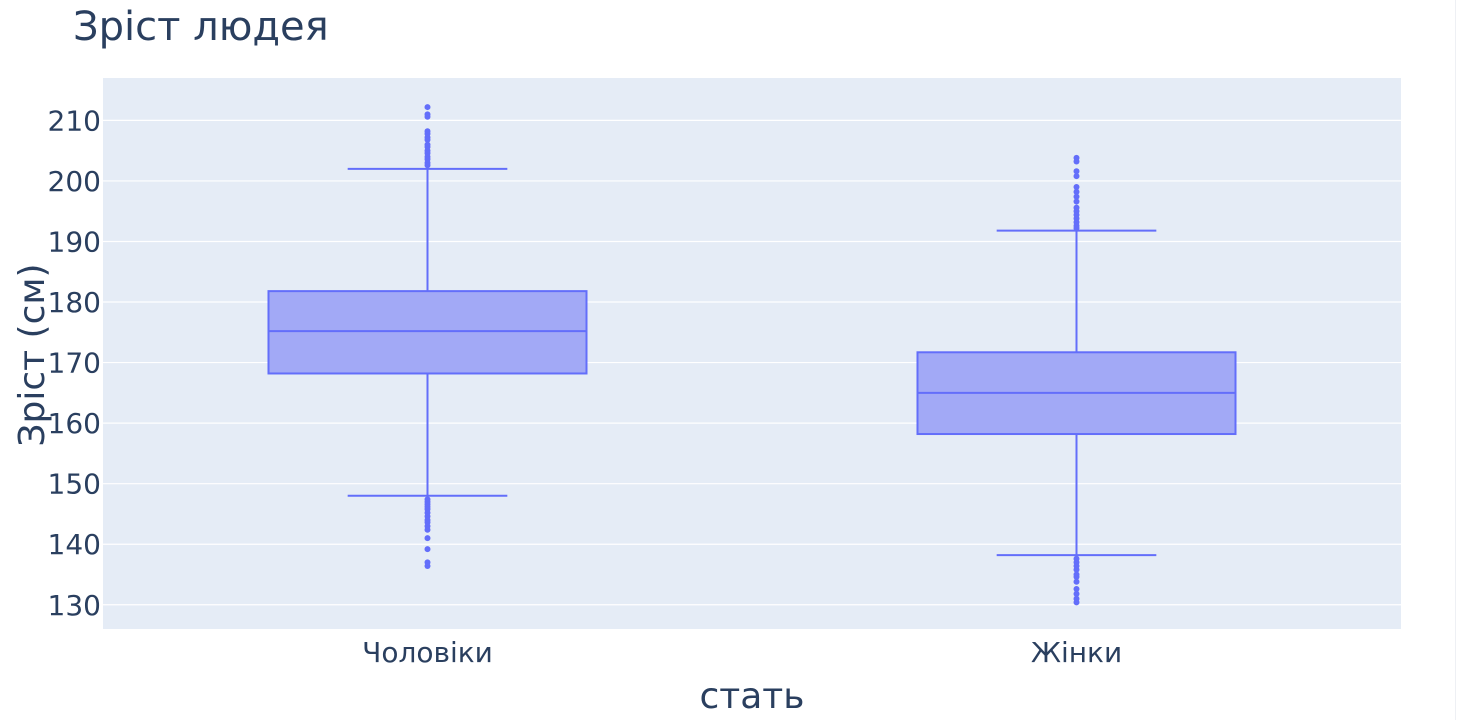 Image resolution: width=1464 pixels, height=720 pixels. What do you see at coordinates (74, 423) in the screenshot?
I see `y-tick-label: 160` at bounding box center [74, 423].